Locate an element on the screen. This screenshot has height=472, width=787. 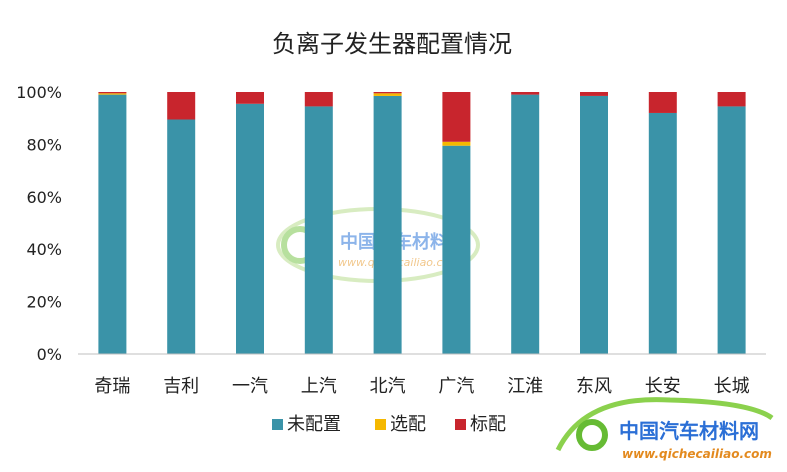
x-tick-label: 吉利 is located at coordinates (181, 386).